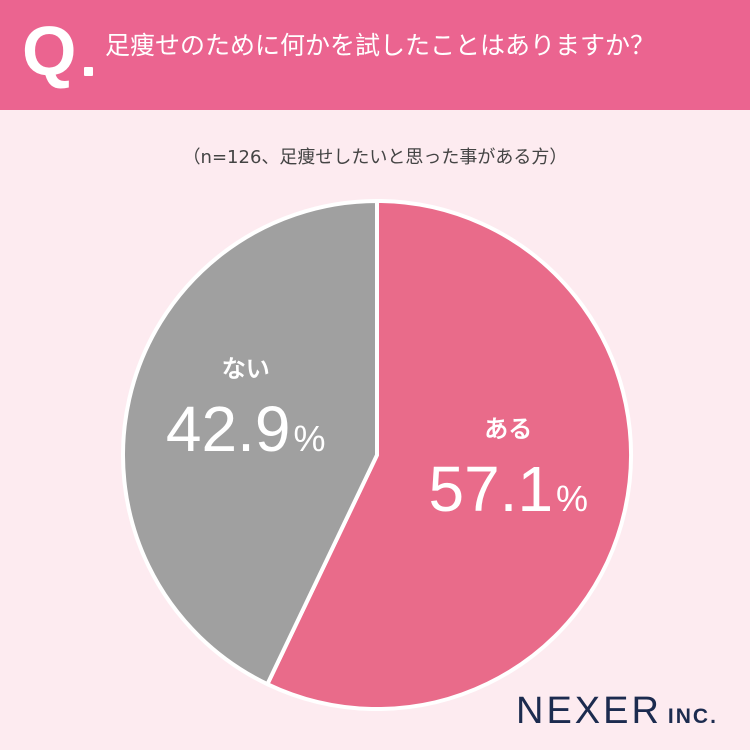 The image size is (750, 750). I want to click on brand-suffix: INC., so click(692, 716).